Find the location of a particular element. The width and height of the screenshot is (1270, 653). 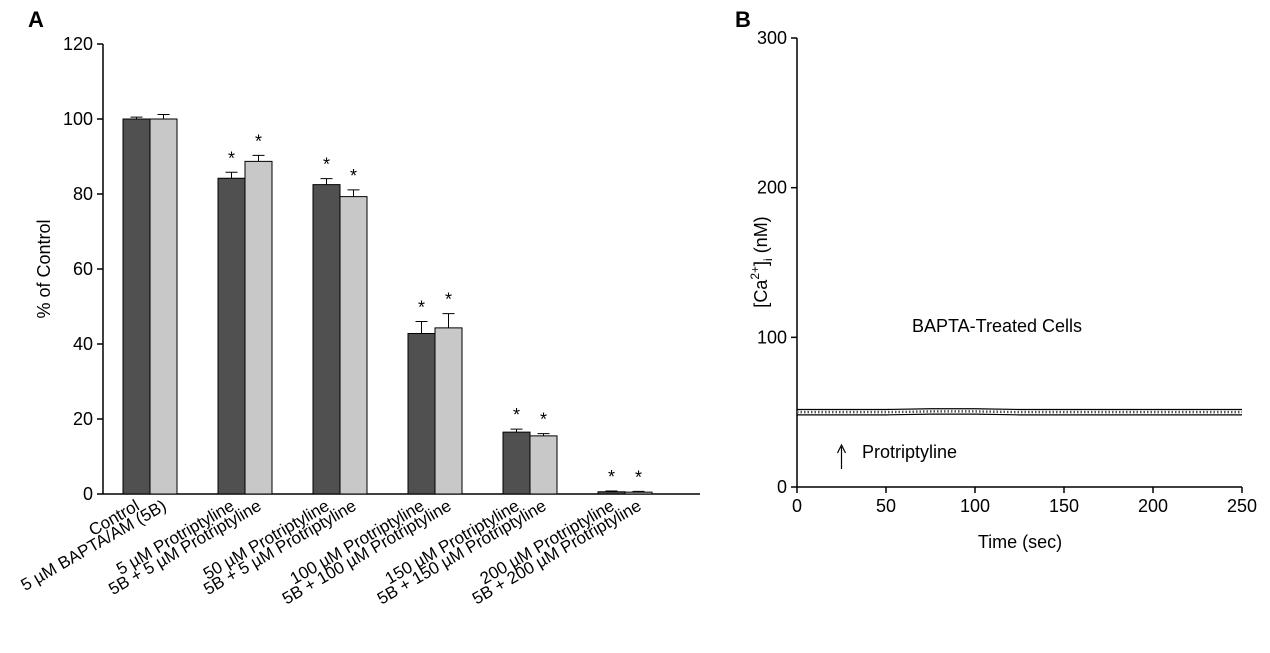

x-tick-label: 50 is located at coordinates (886, 506).